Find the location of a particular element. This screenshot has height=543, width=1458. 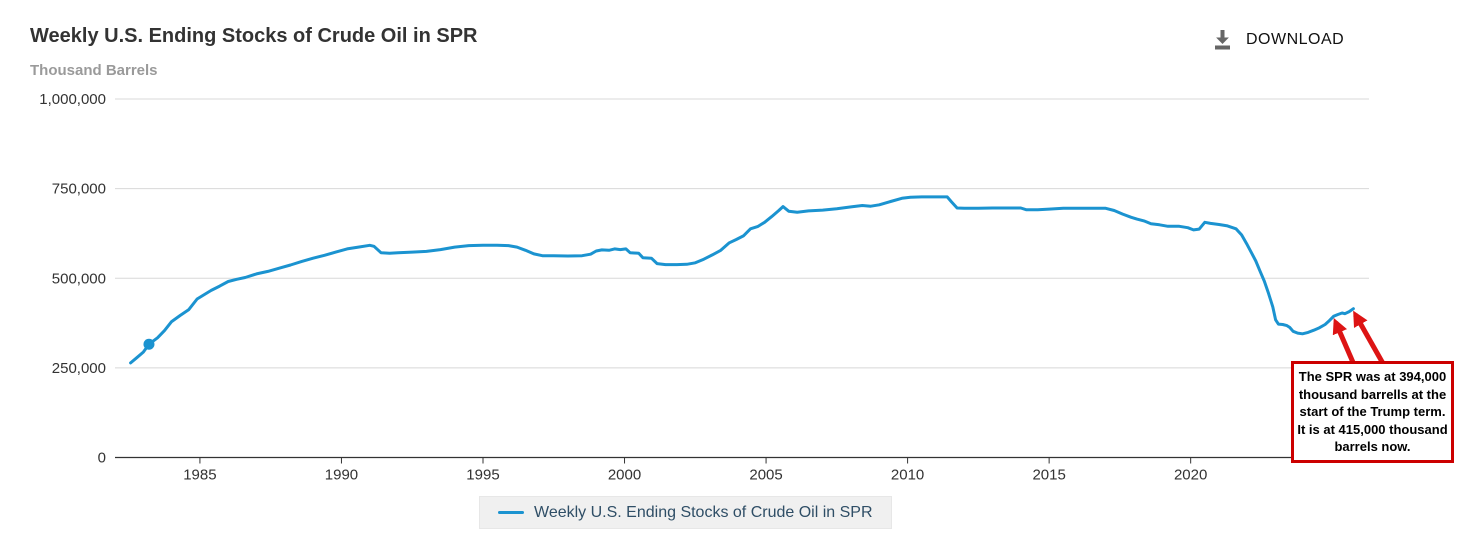

download-button: DOWNLOAD is located at coordinates (1277, 39).